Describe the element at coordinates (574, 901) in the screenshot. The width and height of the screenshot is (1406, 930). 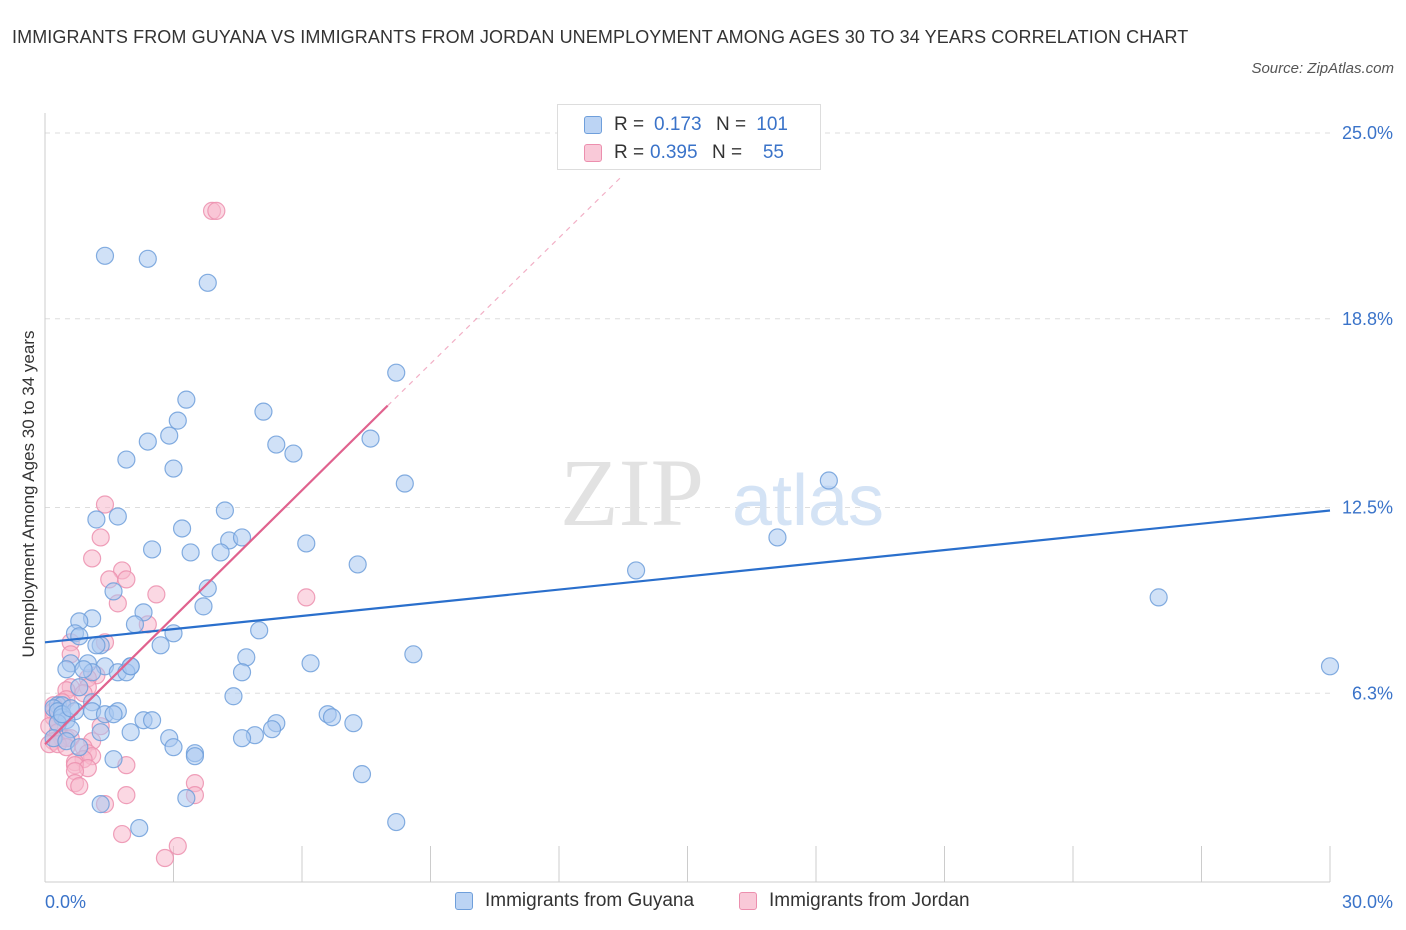
I see `legend-item-guyana: Immigrants from Guyana` at that location.